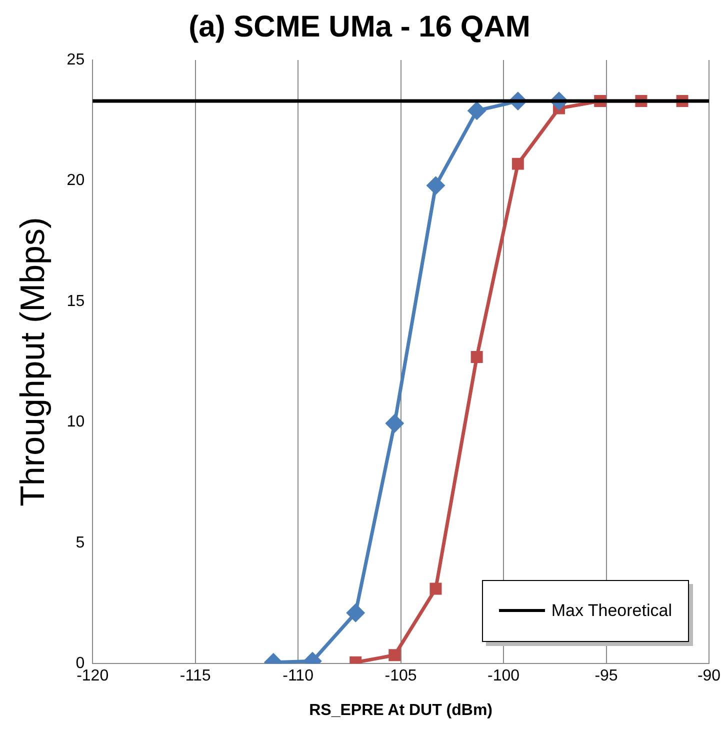 This screenshot has height=744, width=727. I want to click on y-tick-label: 25, so click(75, 59).